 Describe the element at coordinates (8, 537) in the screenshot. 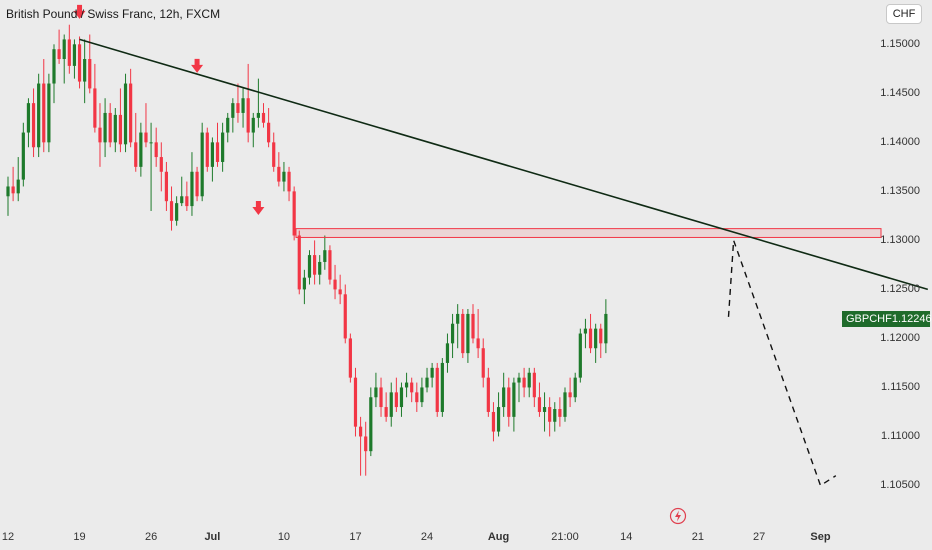

I see `time-tick-label: 12` at that location.